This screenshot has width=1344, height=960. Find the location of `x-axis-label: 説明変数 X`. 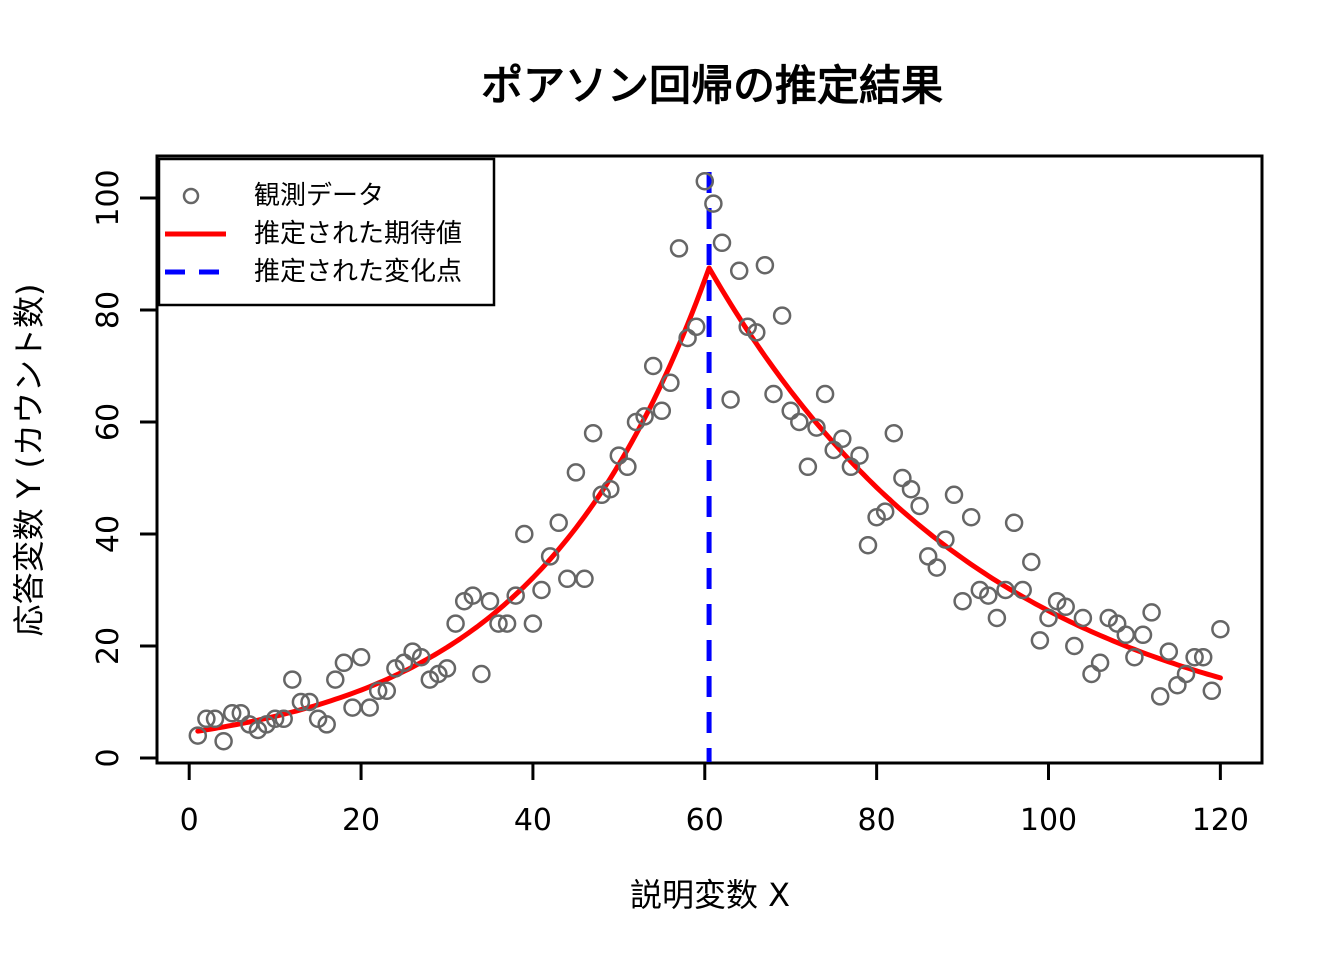

x-axis-label: 説明変数 X is located at coordinates (710, 895).